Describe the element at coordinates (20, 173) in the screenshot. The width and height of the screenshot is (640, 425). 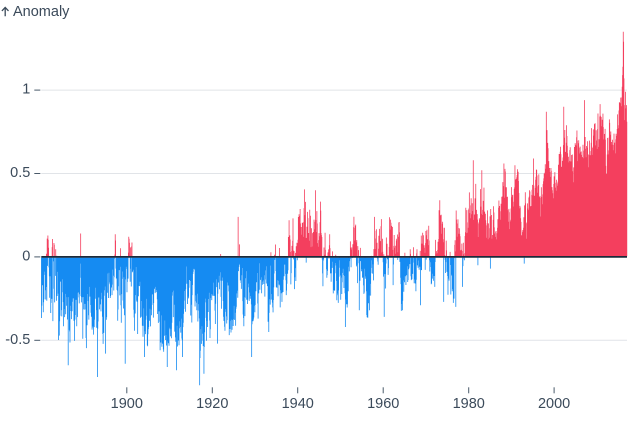
I see `svg-text: 0.5` at that location.